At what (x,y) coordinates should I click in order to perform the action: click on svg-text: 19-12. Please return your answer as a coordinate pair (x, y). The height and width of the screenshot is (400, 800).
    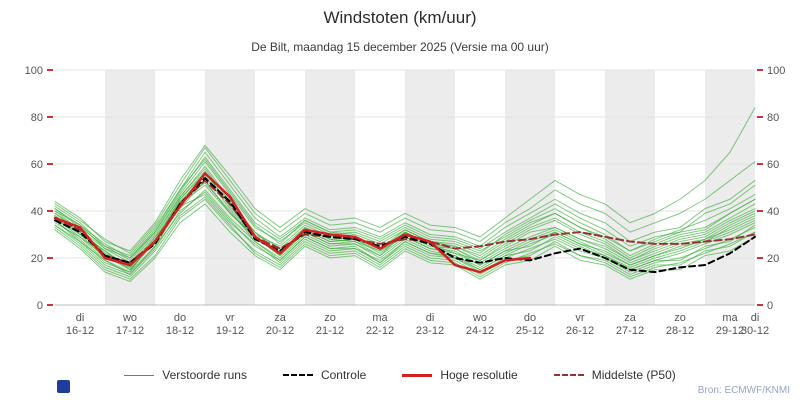
    Looking at the image, I should click on (230, 331).